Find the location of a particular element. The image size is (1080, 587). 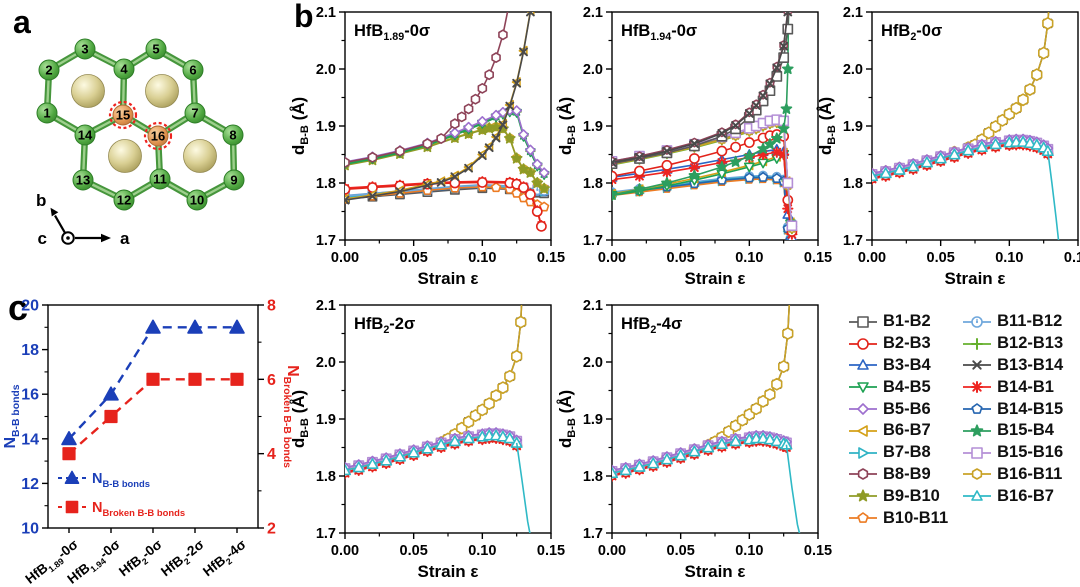

axis-b-label: b is located at coordinates (41, 200).